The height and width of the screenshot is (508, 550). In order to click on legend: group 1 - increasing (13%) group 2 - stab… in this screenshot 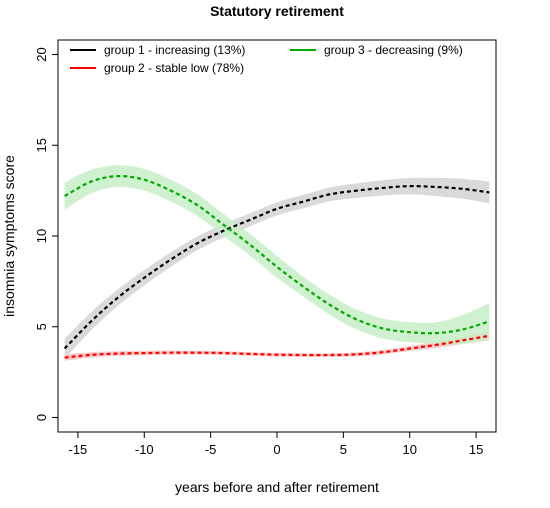, I will do `click(266, 59)`.